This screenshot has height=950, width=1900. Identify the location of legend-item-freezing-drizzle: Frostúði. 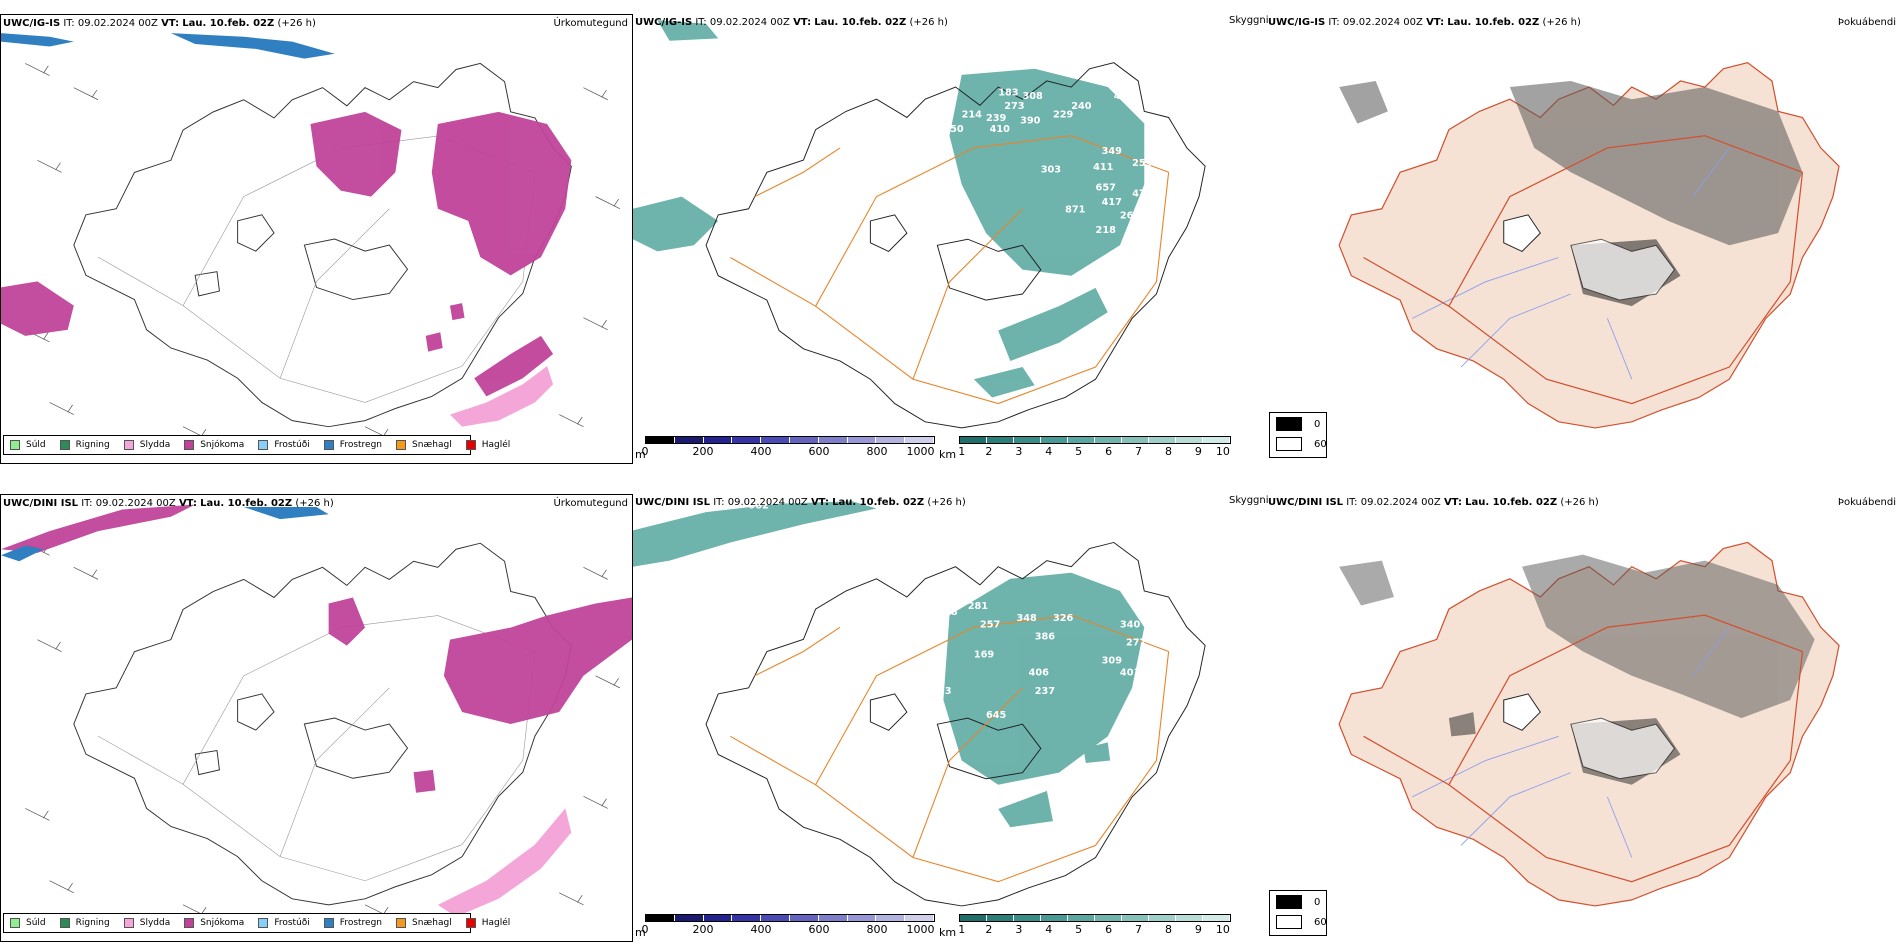
(284, 923).